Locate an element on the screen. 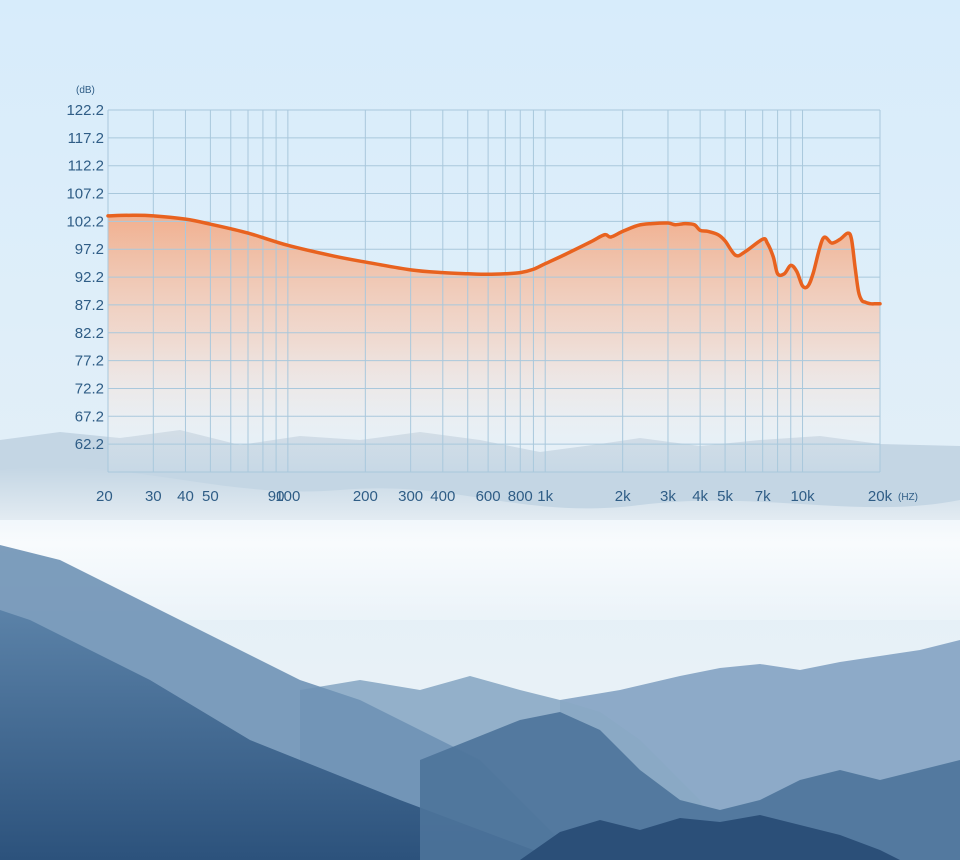 This screenshot has width=960, height=860. x-tick-label: 20 is located at coordinates (104, 496).